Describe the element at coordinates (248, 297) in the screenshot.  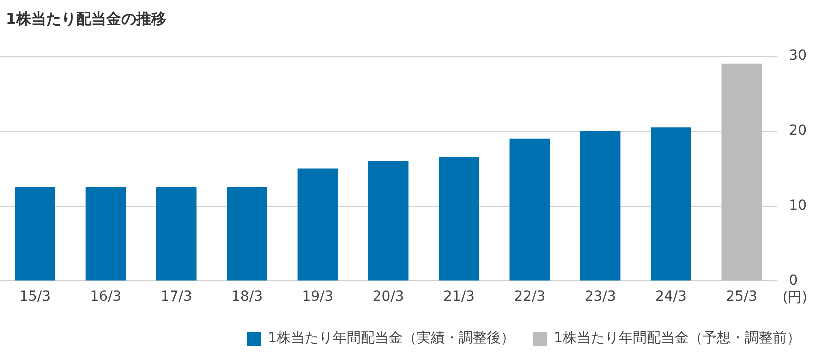
I see `x-tick-label: 18/3` at that location.